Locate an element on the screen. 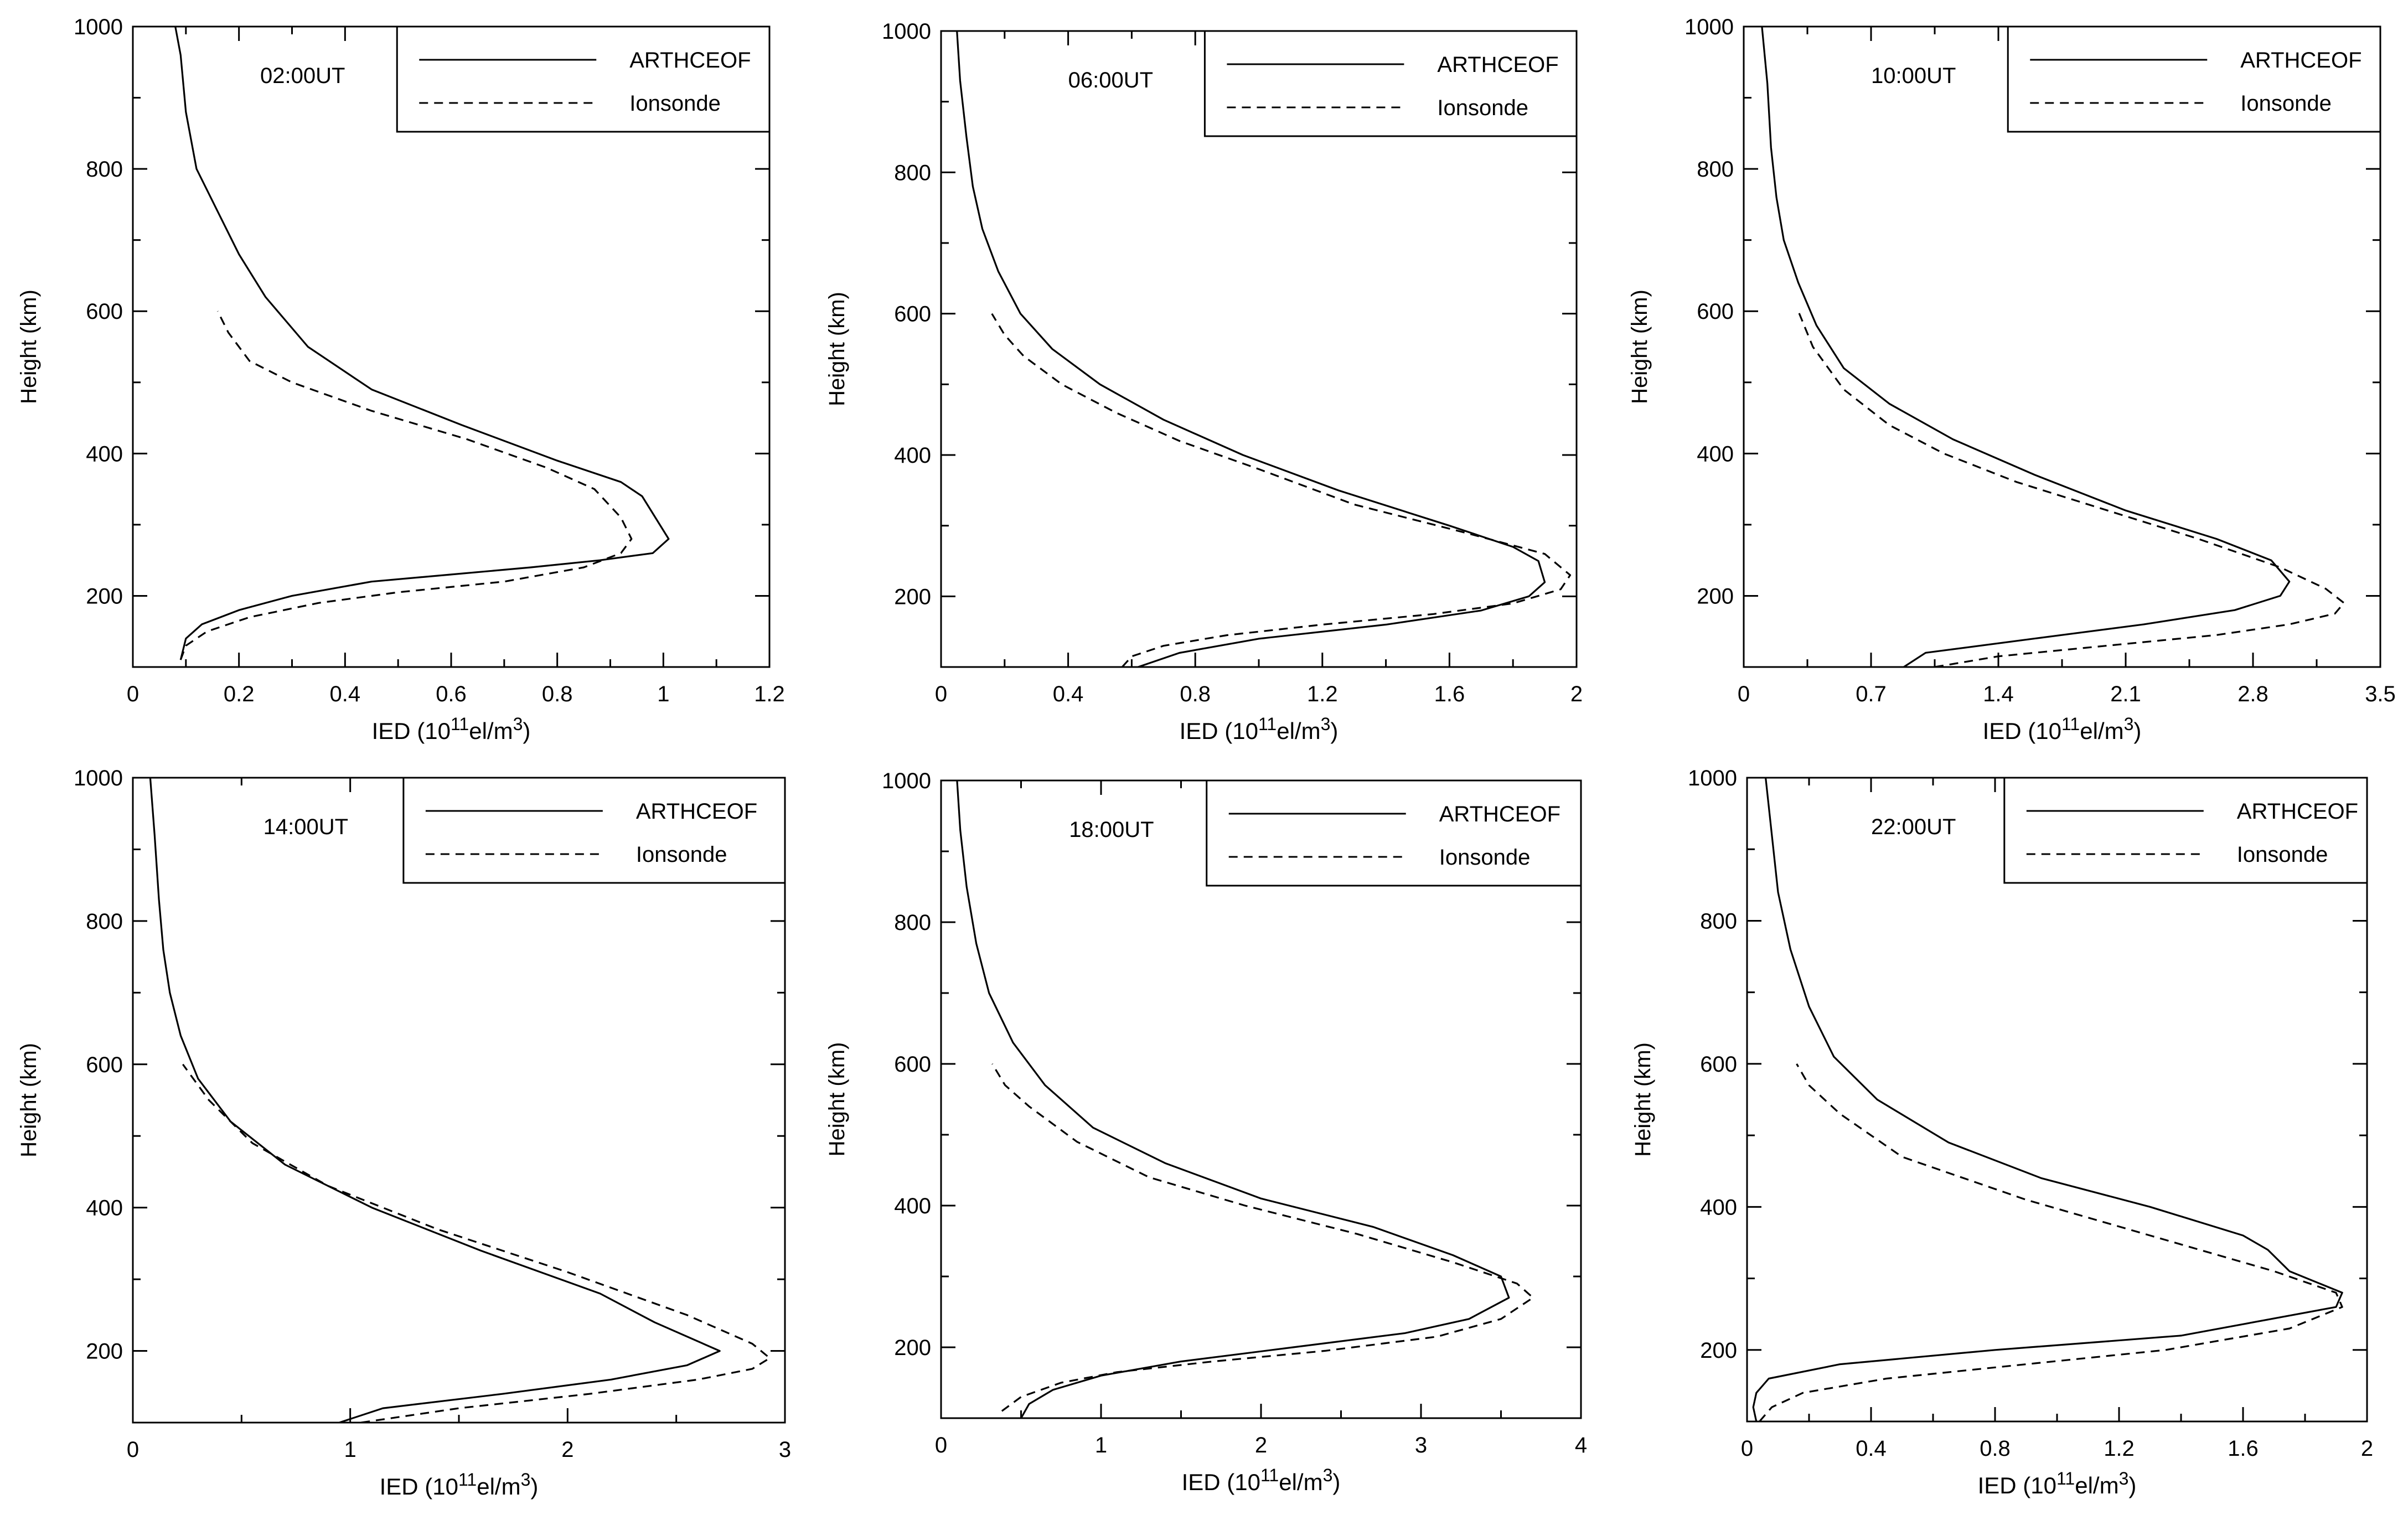  x-tick-label: 0.7 is located at coordinates (1871, 694).